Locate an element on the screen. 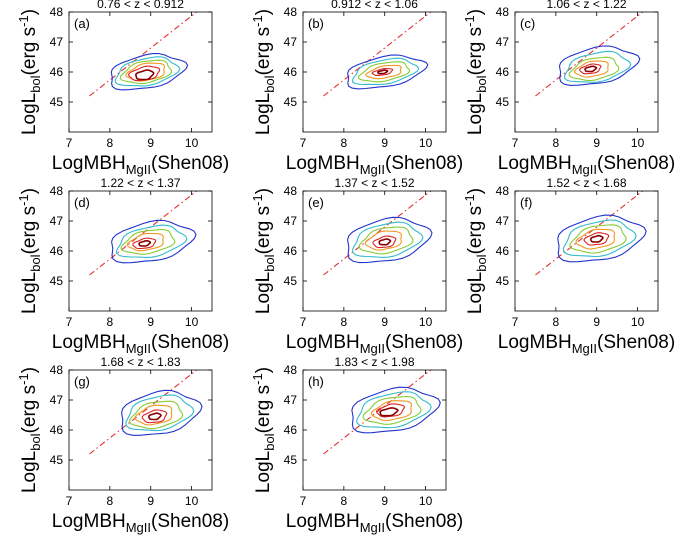  panel-title: 0.912 < z < 1.06 is located at coordinates (374, 5).